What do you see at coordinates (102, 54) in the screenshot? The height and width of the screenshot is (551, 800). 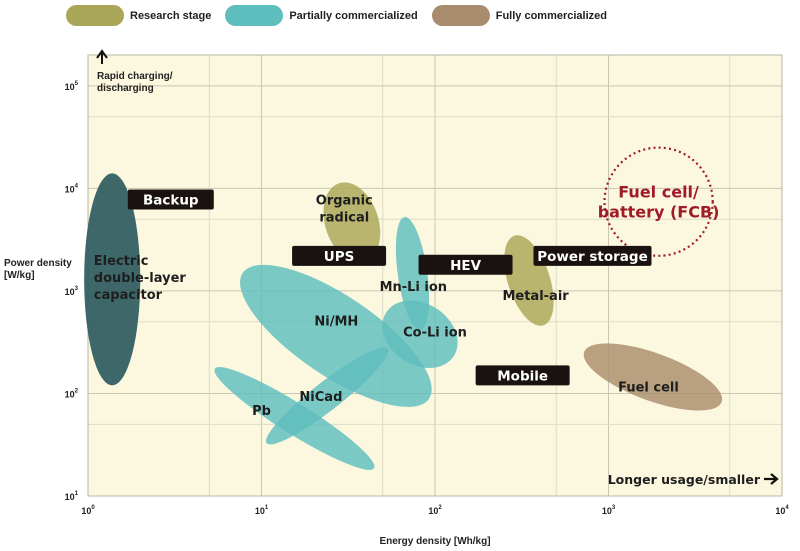 I see `arrow-up-icon-head` at bounding box center [102, 54].